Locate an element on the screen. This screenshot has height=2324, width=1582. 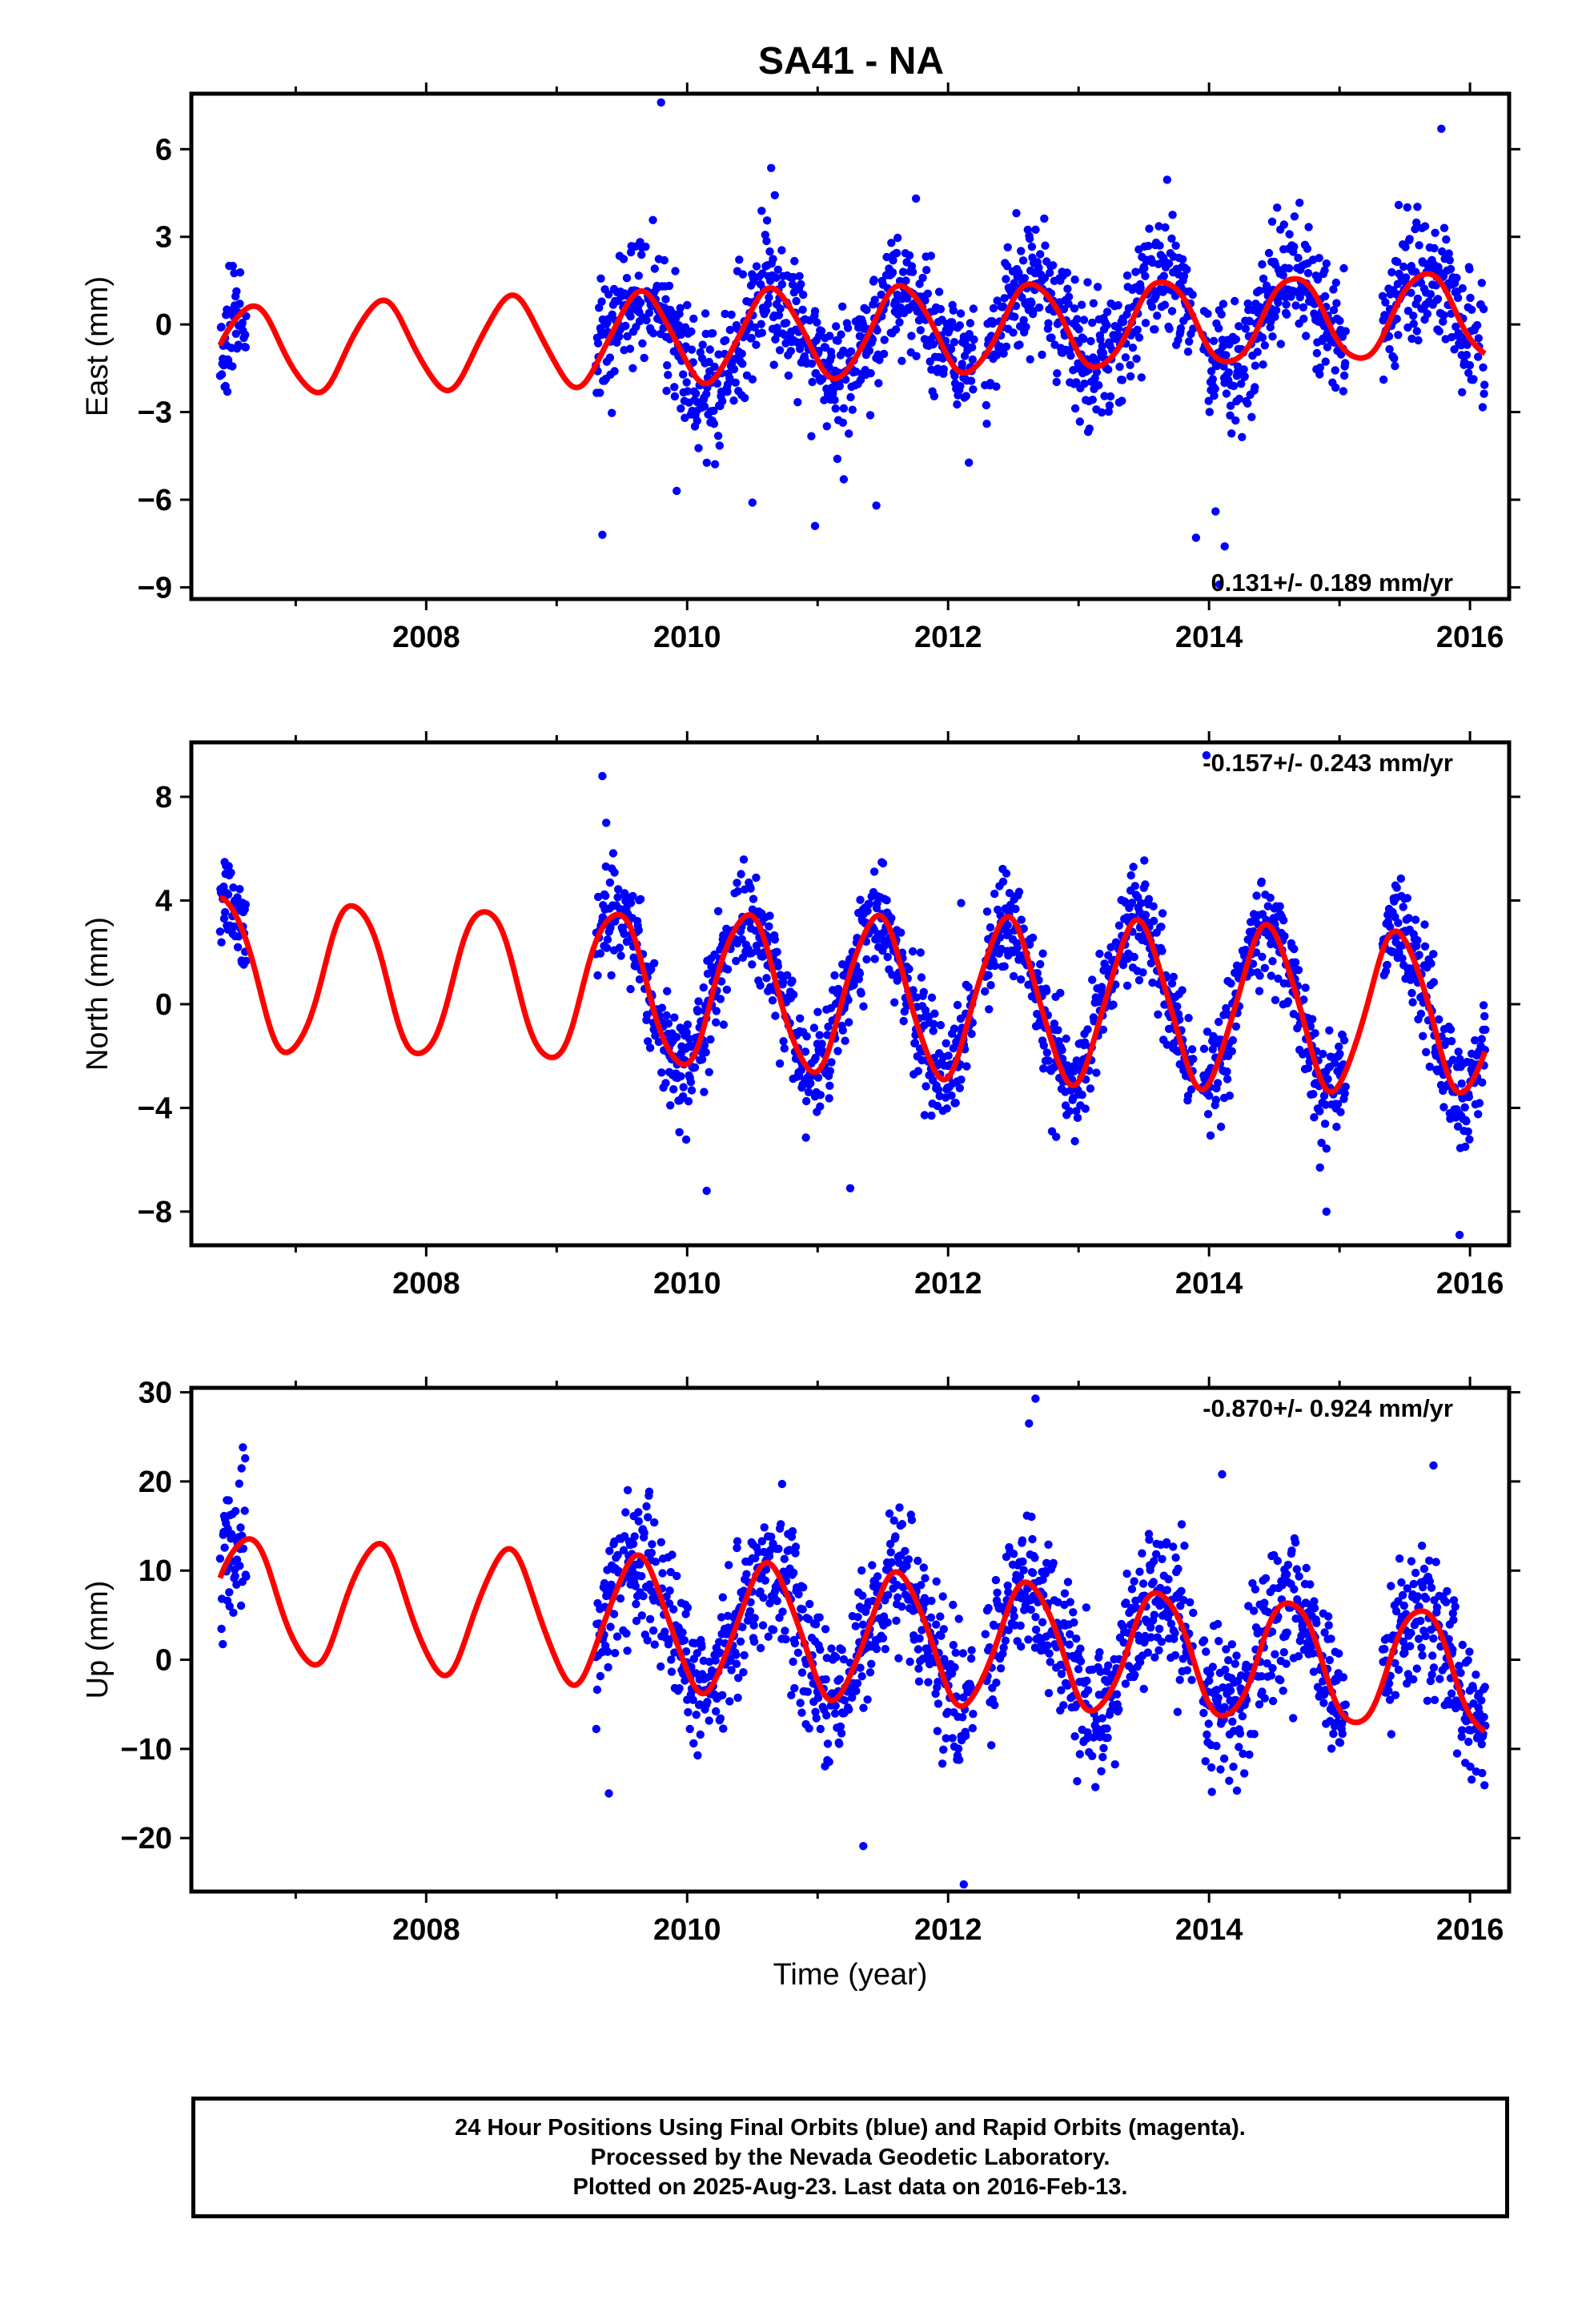
up-y-tick-label: 0 is located at coordinates (164, 1661).